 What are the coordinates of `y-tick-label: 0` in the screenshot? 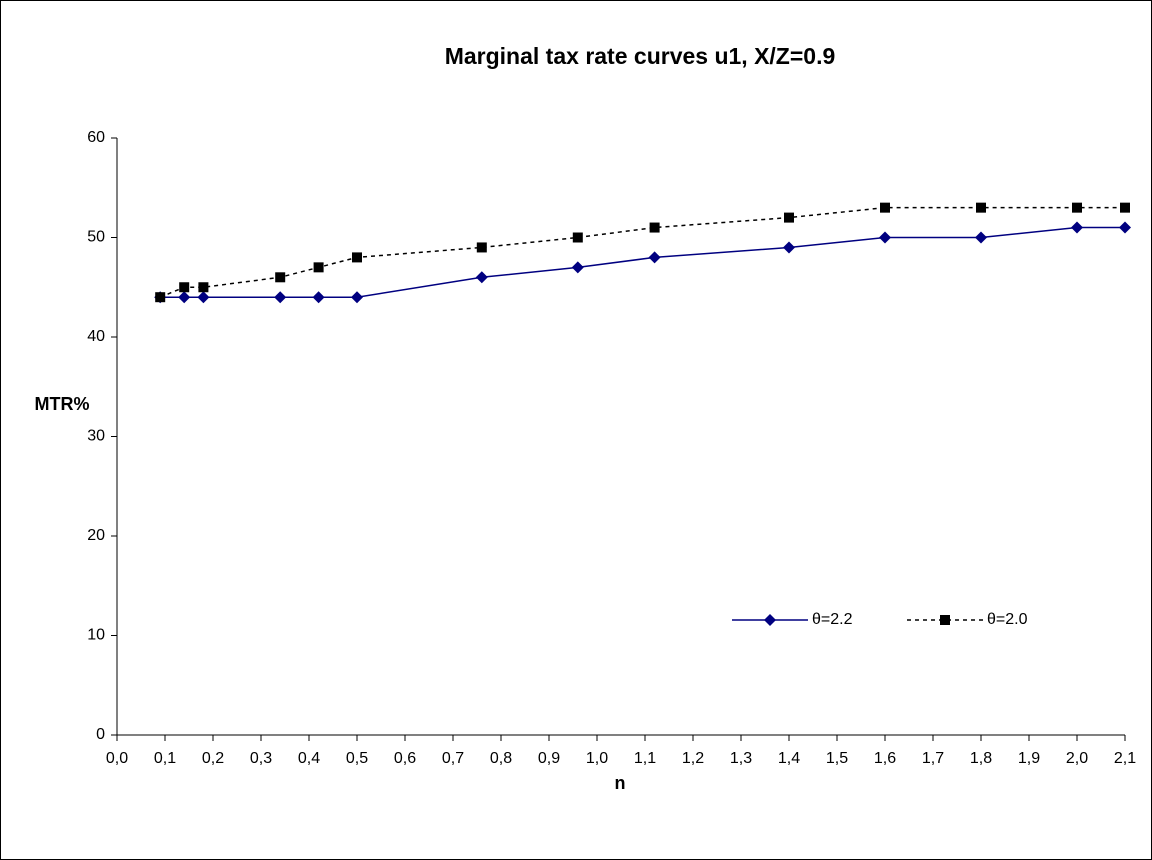 It's located at (100, 734).